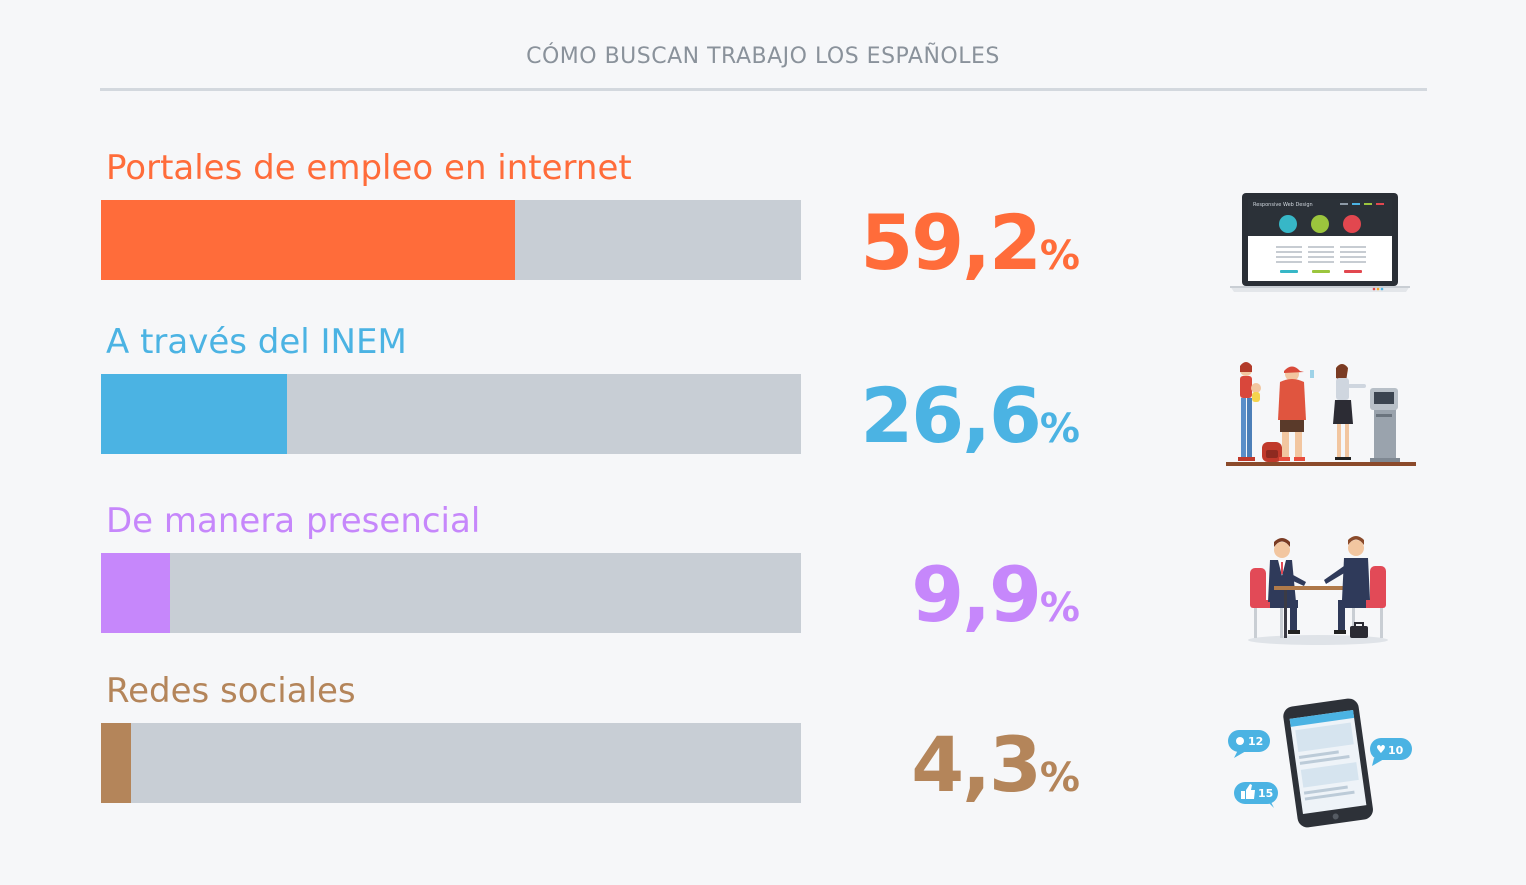 This screenshot has height=885, width=1526. What do you see at coordinates (763, 89) in the screenshot?
I see `title-divider` at bounding box center [763, 89].